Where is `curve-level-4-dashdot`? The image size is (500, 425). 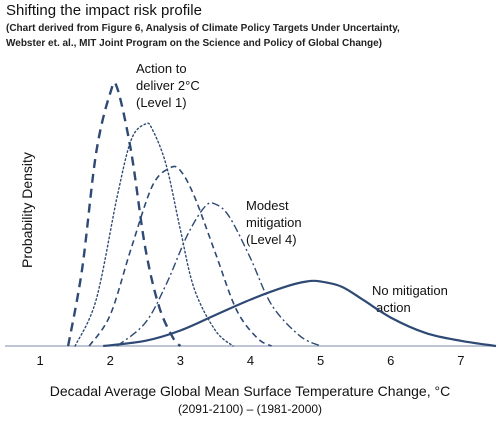 curve-level-4-dashdot is located at coordinates (218, 274).